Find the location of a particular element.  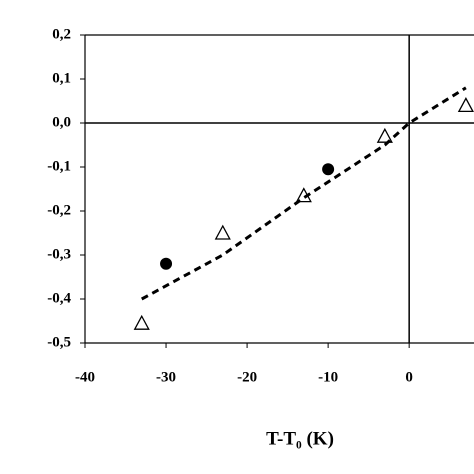

y-tick-label: -0,5 is located at coordinates (59, 342).